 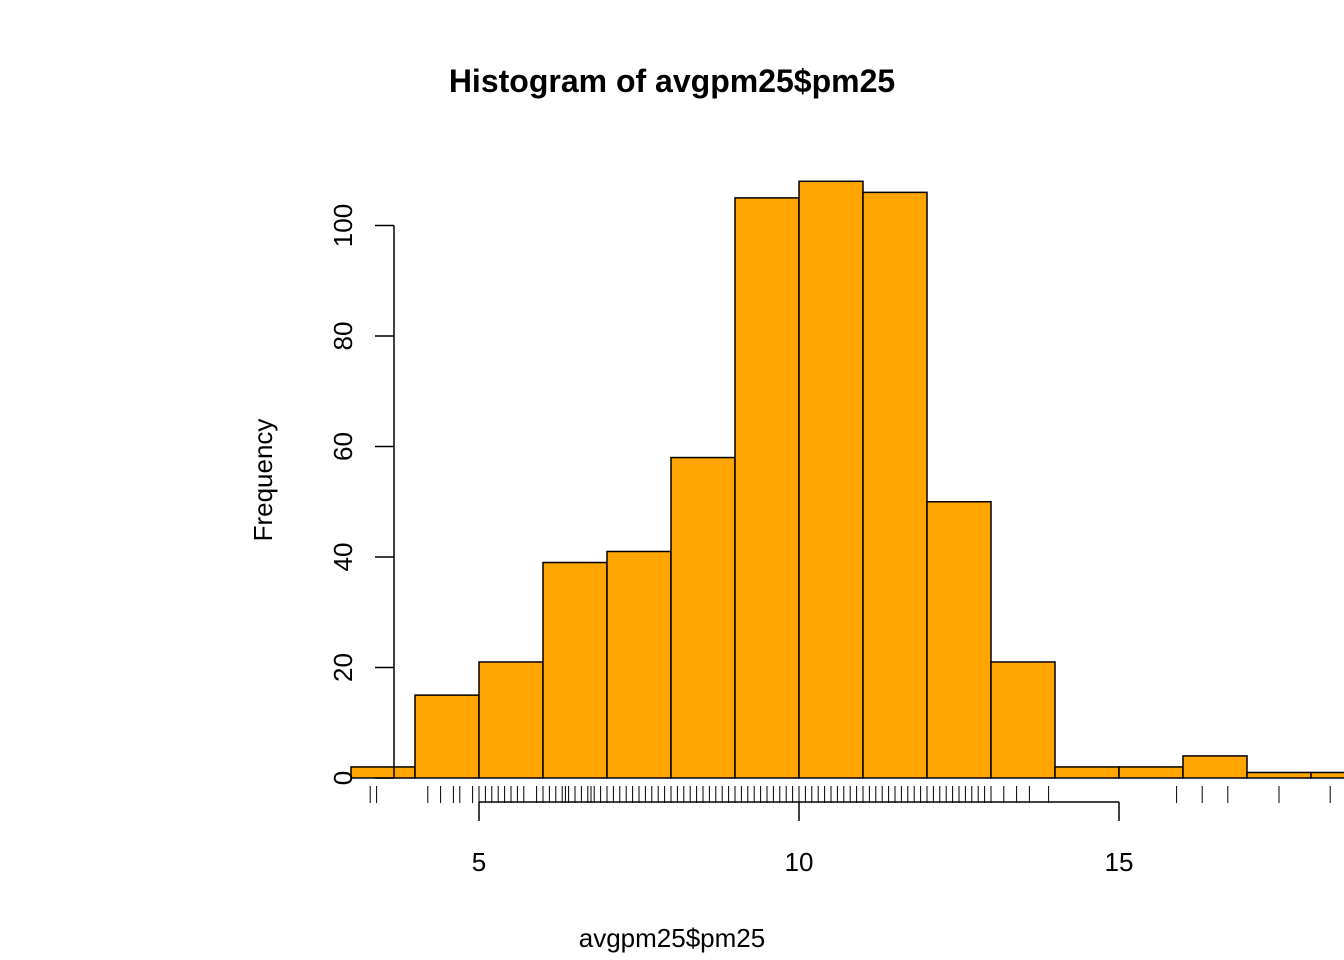 I want to click on x-tick-label: 10, so click(x=799, y=862).